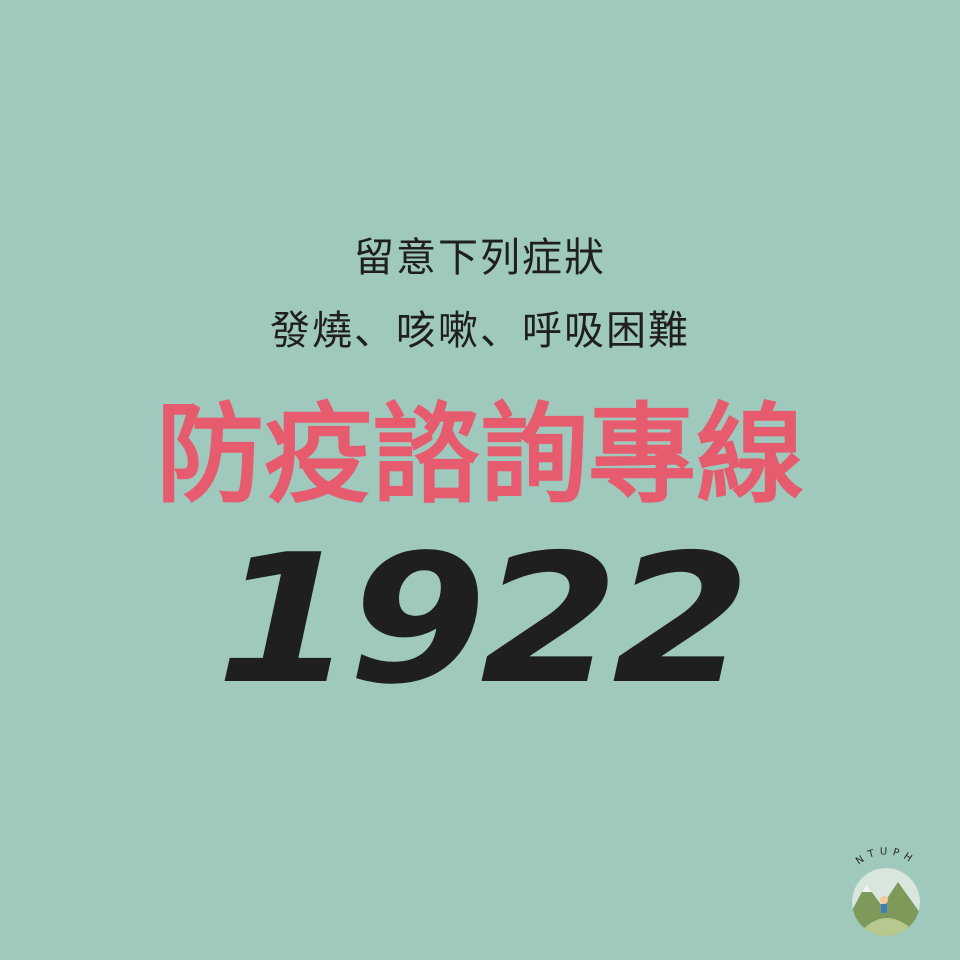  I want to click on symptom-list: 發燒、咳嗽、呼吸困難, so click(480, 331).